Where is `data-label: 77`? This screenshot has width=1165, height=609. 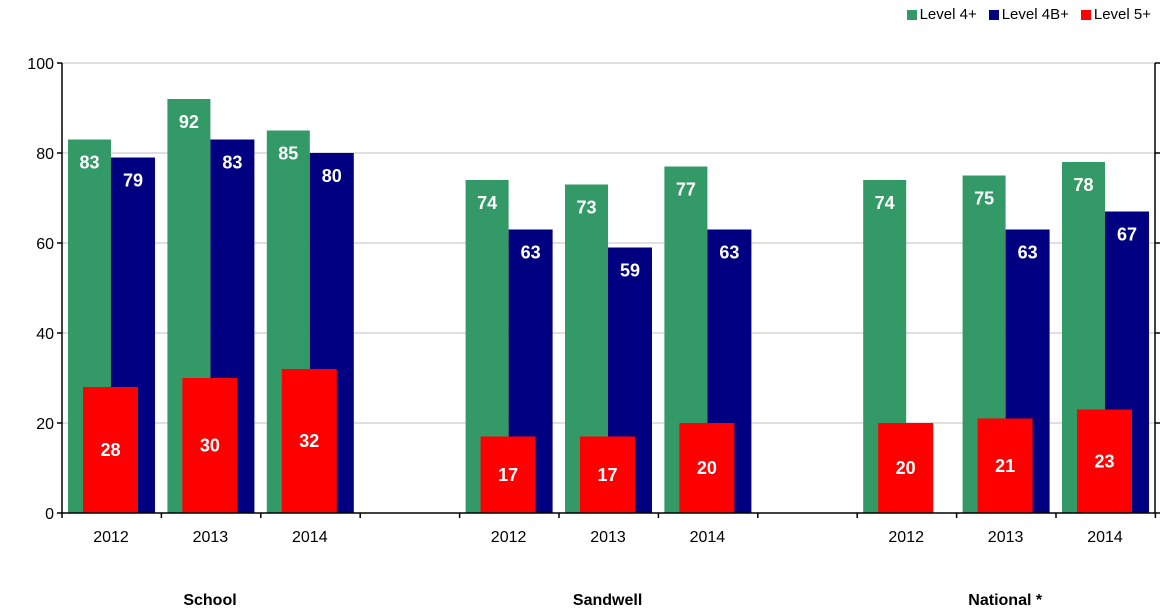
data-label: 77 is located at coordinates (686, 190).